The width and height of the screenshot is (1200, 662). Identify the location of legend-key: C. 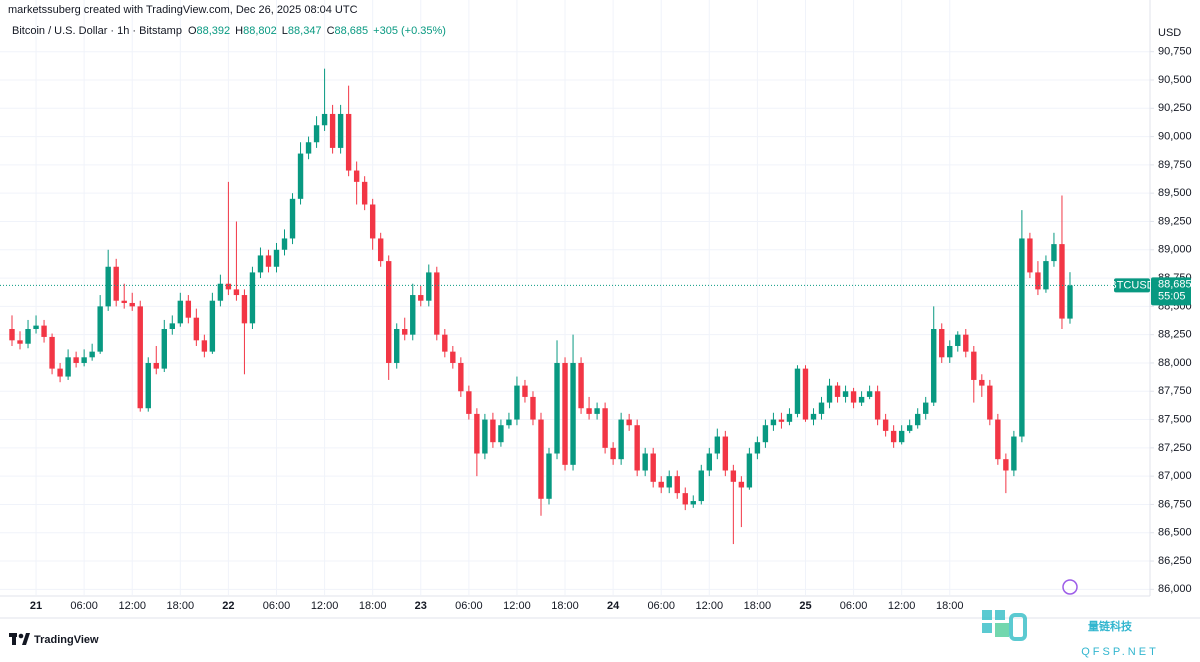
(331, 31).